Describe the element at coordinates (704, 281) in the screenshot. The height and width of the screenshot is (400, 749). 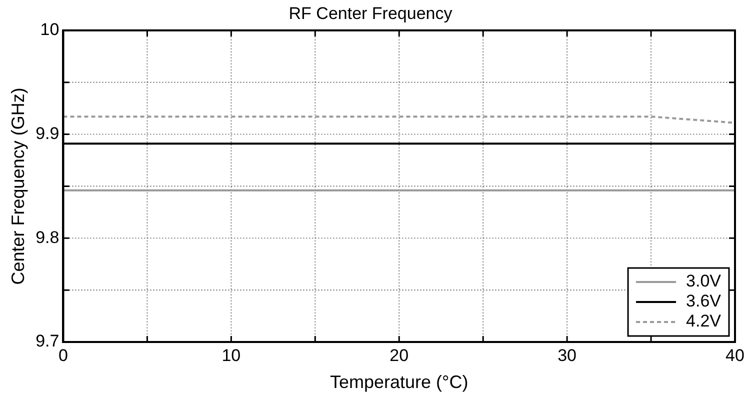
I see `legend-label: 3.0V` at that location.